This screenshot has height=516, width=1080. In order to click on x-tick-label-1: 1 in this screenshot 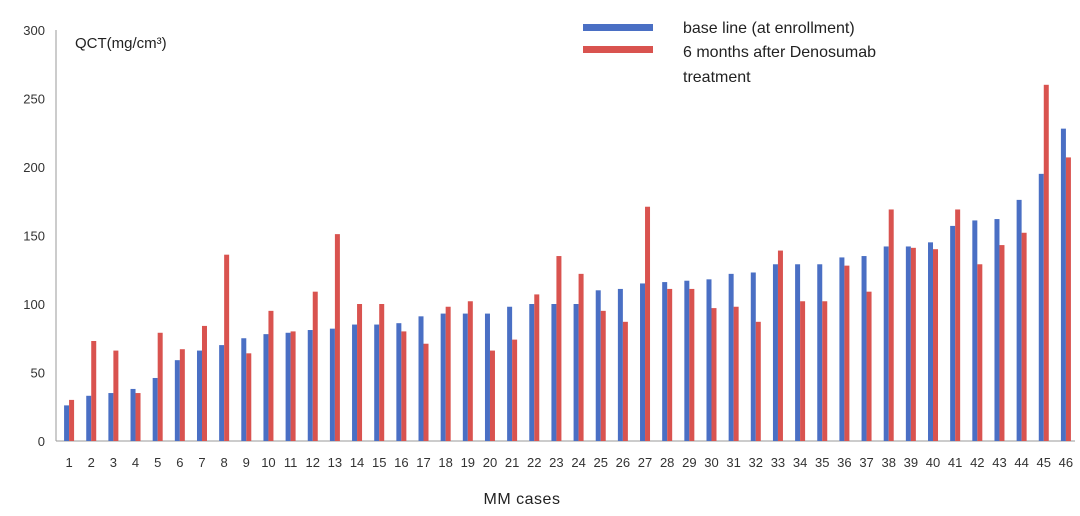, I will do `click(68, 462)`.